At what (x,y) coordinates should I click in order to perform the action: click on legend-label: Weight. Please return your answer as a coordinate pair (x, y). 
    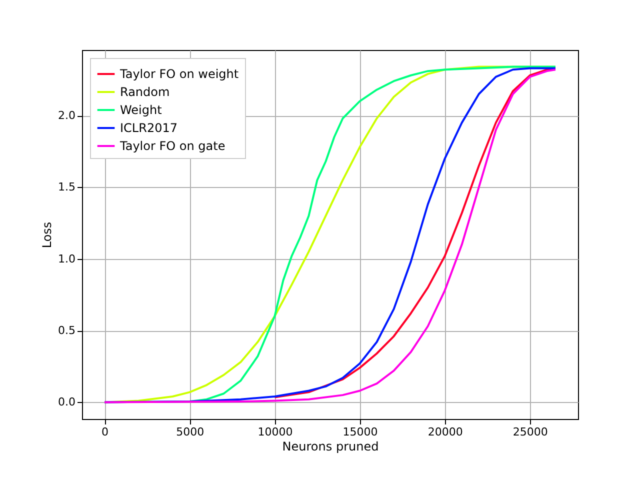
    Looking at the image, I should click on (141, 110).